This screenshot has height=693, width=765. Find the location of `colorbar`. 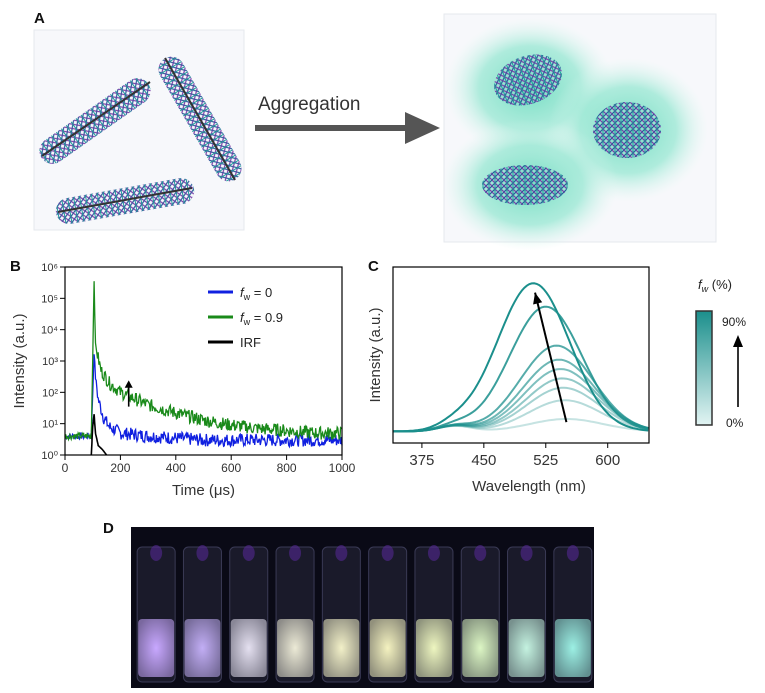

colorbar is located at coordinates (704, 368).